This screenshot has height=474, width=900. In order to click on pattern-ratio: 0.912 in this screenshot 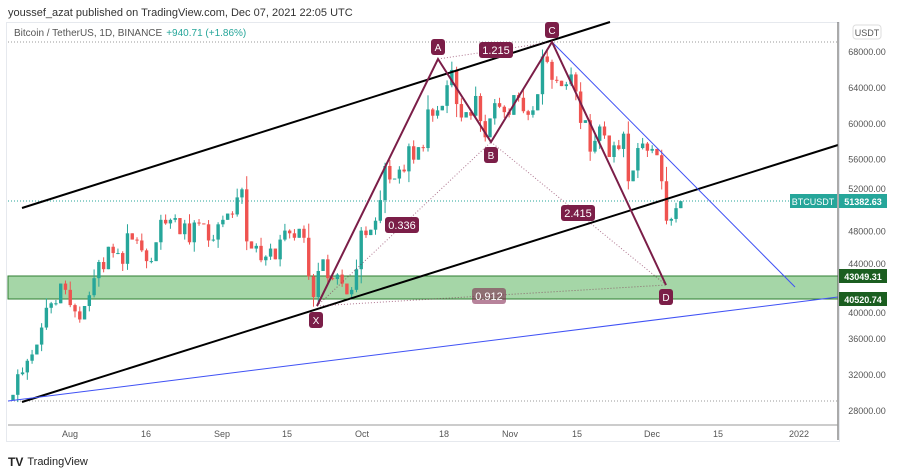, I will do `click(489, 296)`.